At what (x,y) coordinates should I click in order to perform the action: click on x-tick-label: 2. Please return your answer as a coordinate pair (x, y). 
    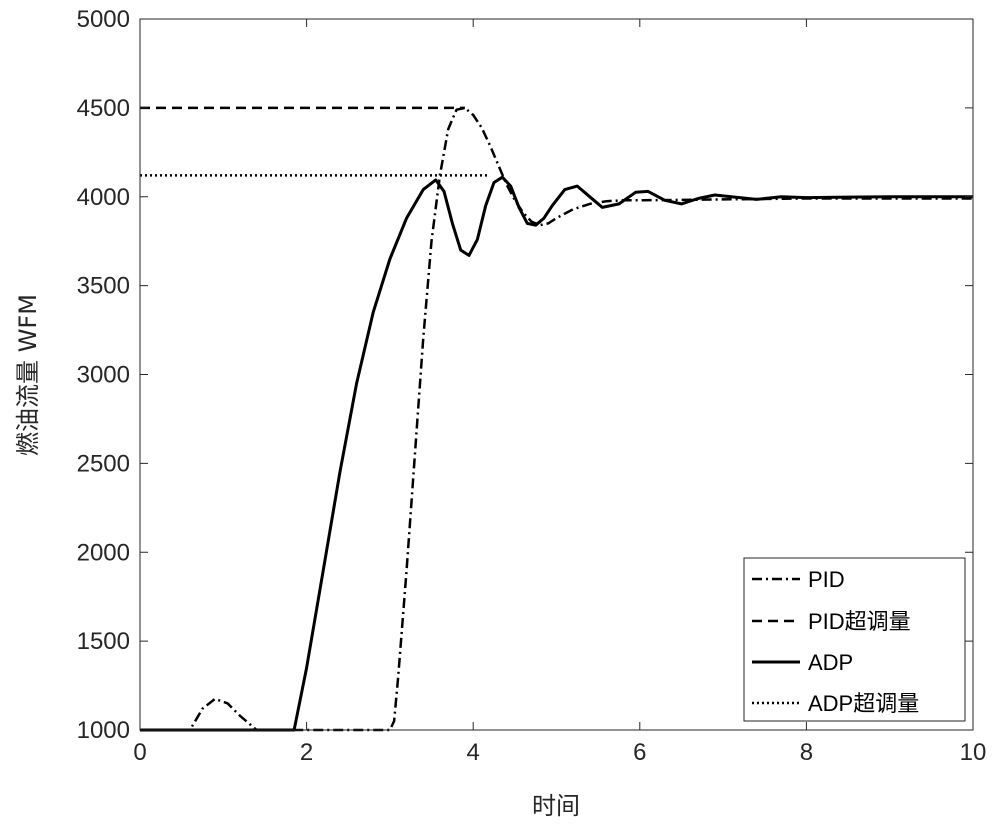
    Looking at the image, I should click on (306, 752).